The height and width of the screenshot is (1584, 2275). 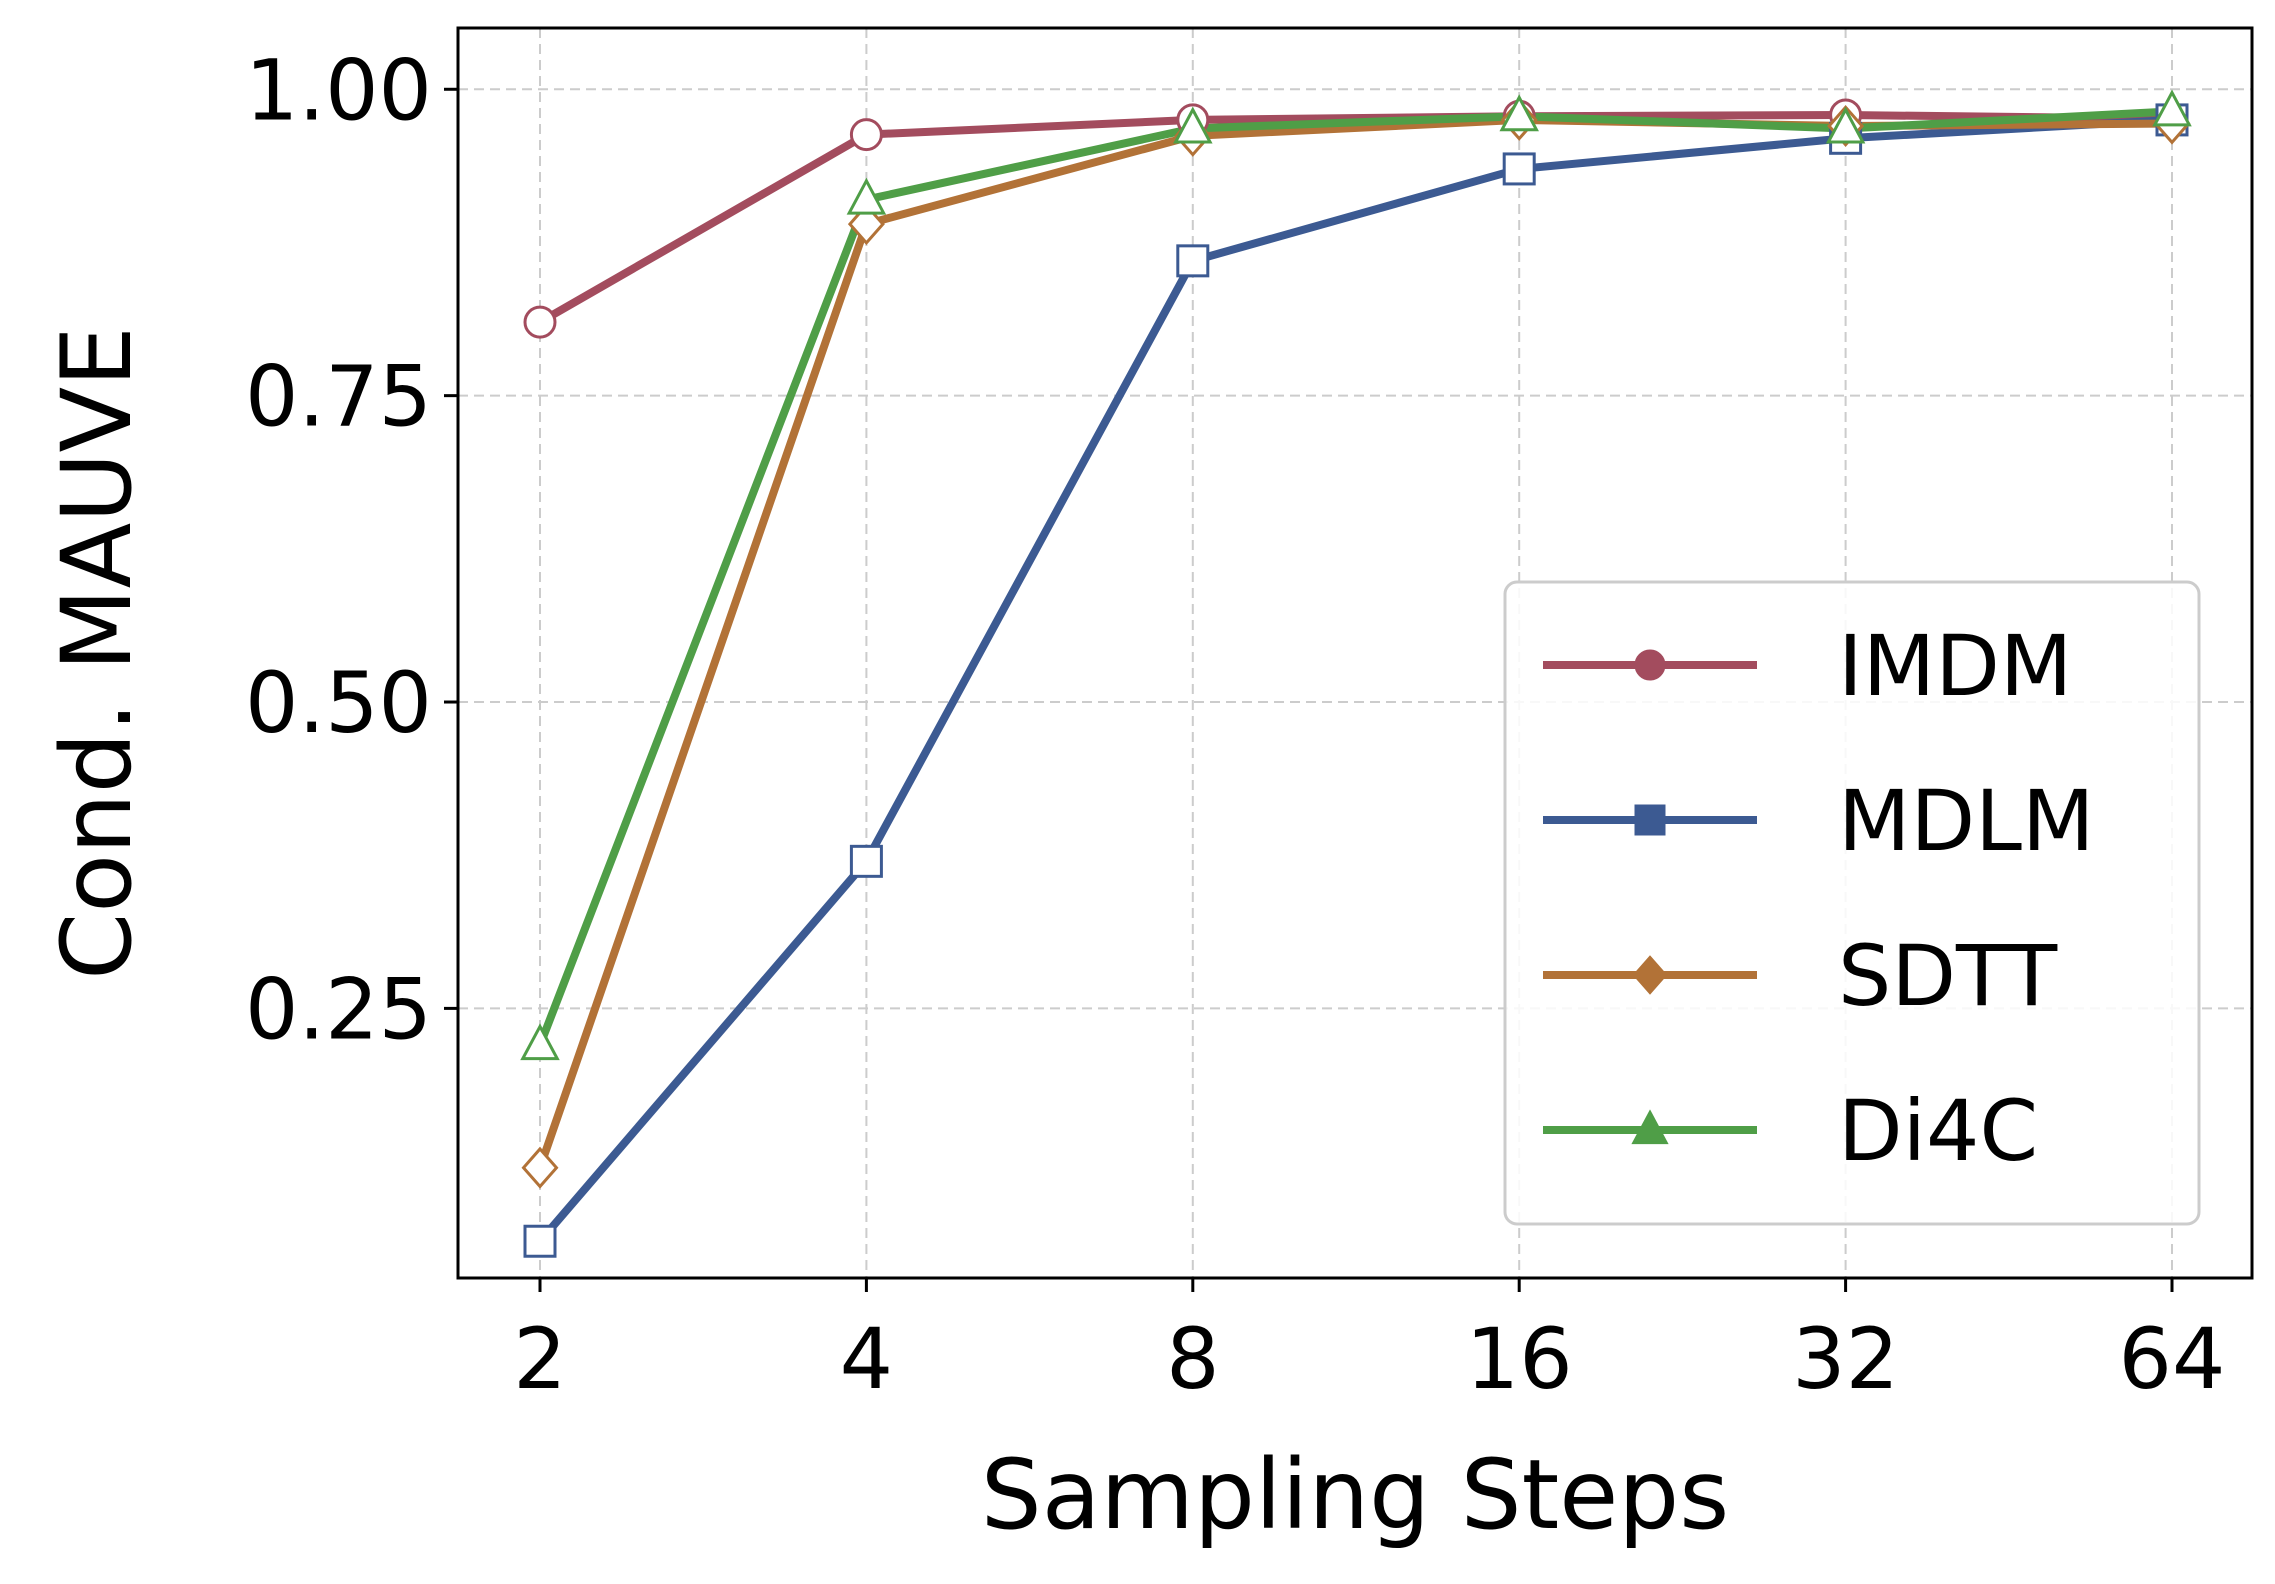 What do you see at coordinates (1355, 218) in the screenshot?
I see `series-line-imdm` at bounding box center [1355, 218].